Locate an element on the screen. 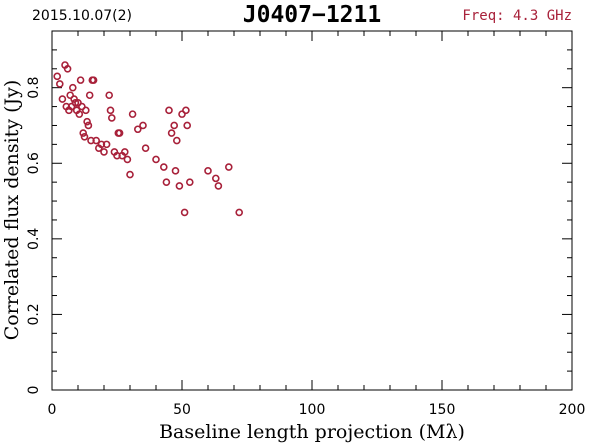 This screenshot has width=590, height=443. y-tick-label: 0.8 is located at coordinates (34, 88).